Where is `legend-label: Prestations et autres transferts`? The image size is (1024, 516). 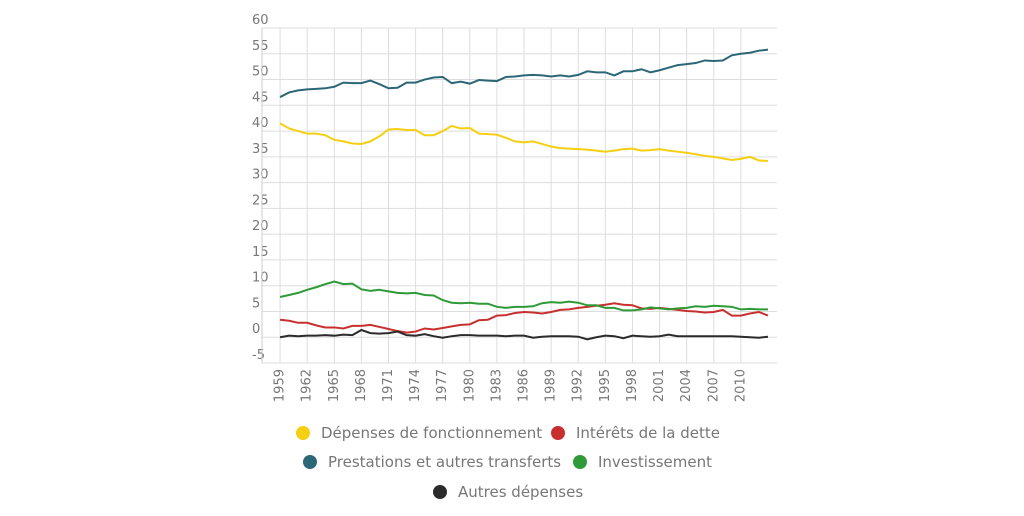
legend-label: Prestations et autres transferts is located at coordinates (444, 462).